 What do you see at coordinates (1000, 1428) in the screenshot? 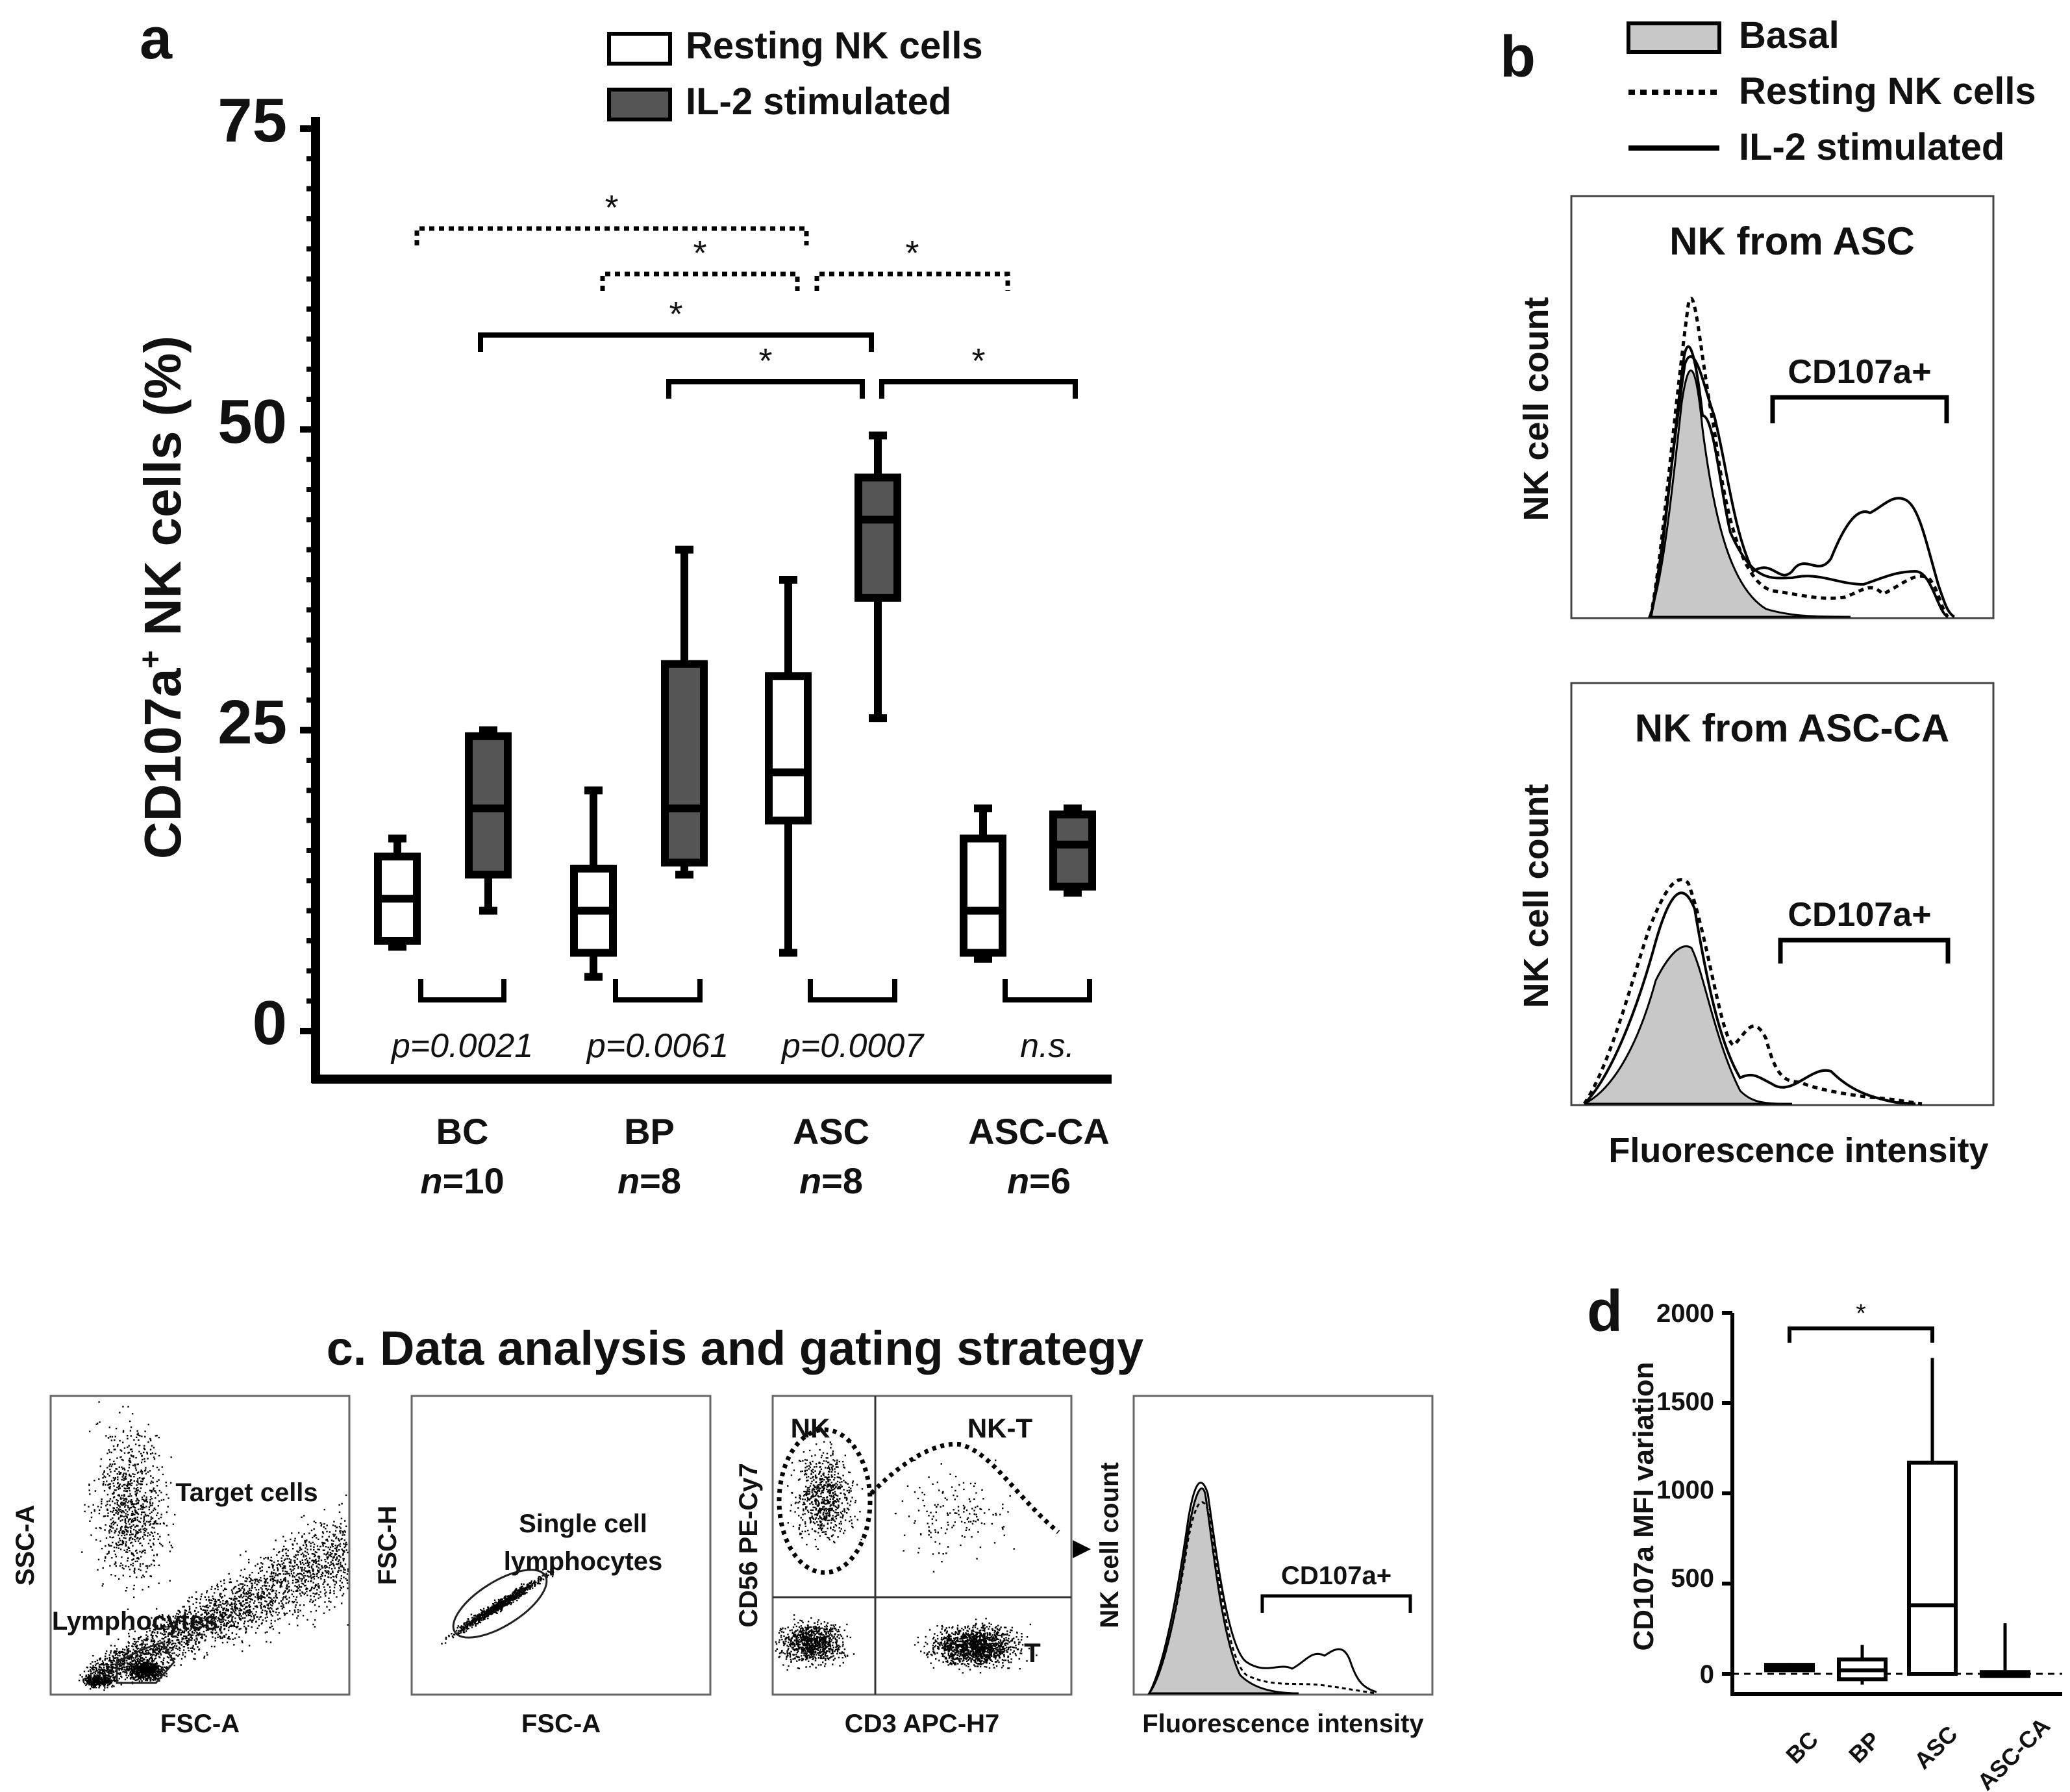
I see `quadrant-label-nkt: NK-T` at bounding box center [1000, 1428].